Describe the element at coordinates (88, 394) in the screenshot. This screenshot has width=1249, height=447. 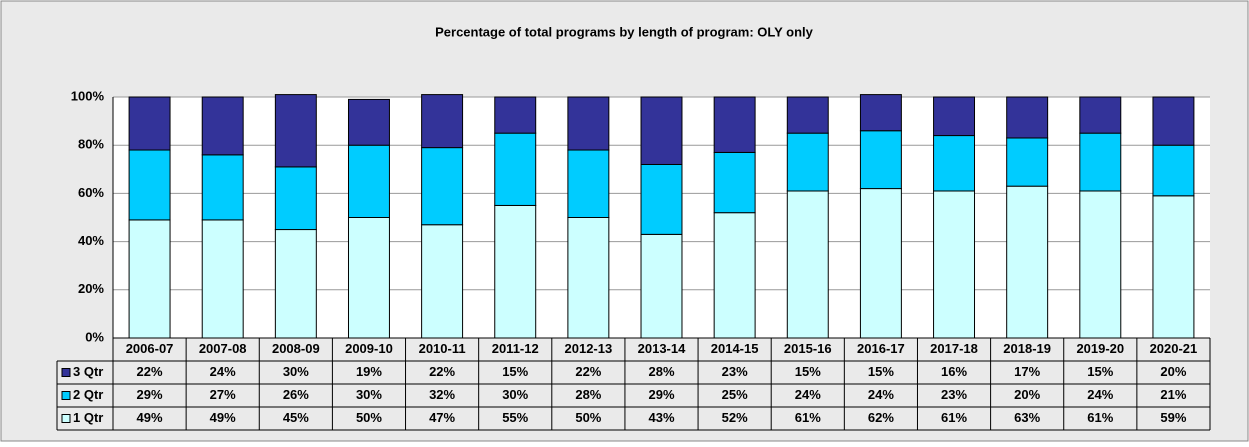
I see `legend-label: 2 Qtr` at that location.